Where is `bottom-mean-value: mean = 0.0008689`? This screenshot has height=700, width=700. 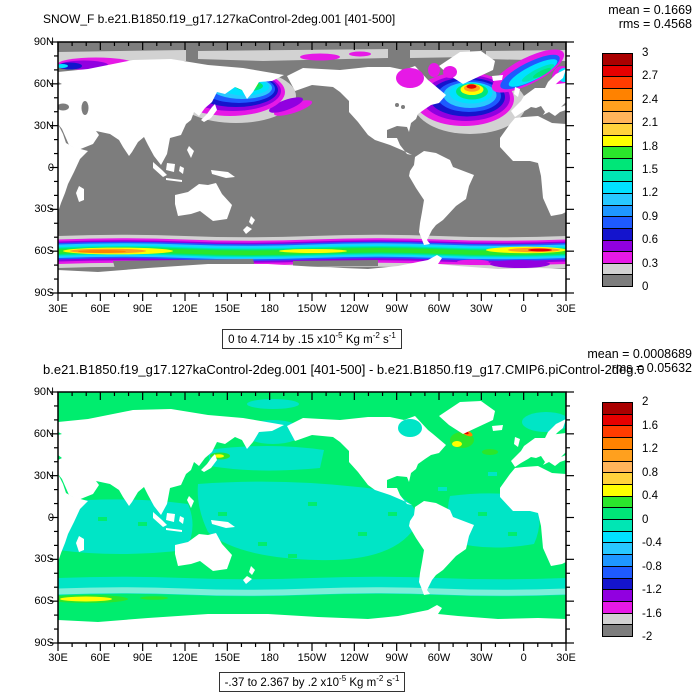 bottom-mean-value: mean = 0.0008689 is located at coordinates (639, 354).